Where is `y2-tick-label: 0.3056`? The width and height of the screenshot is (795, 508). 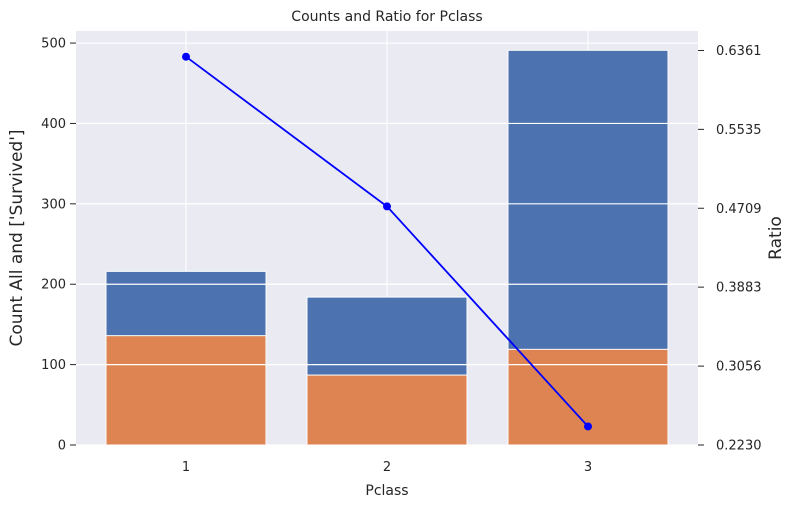
y2-tick-label: 0.3056 is located at coordinates (739, 367).